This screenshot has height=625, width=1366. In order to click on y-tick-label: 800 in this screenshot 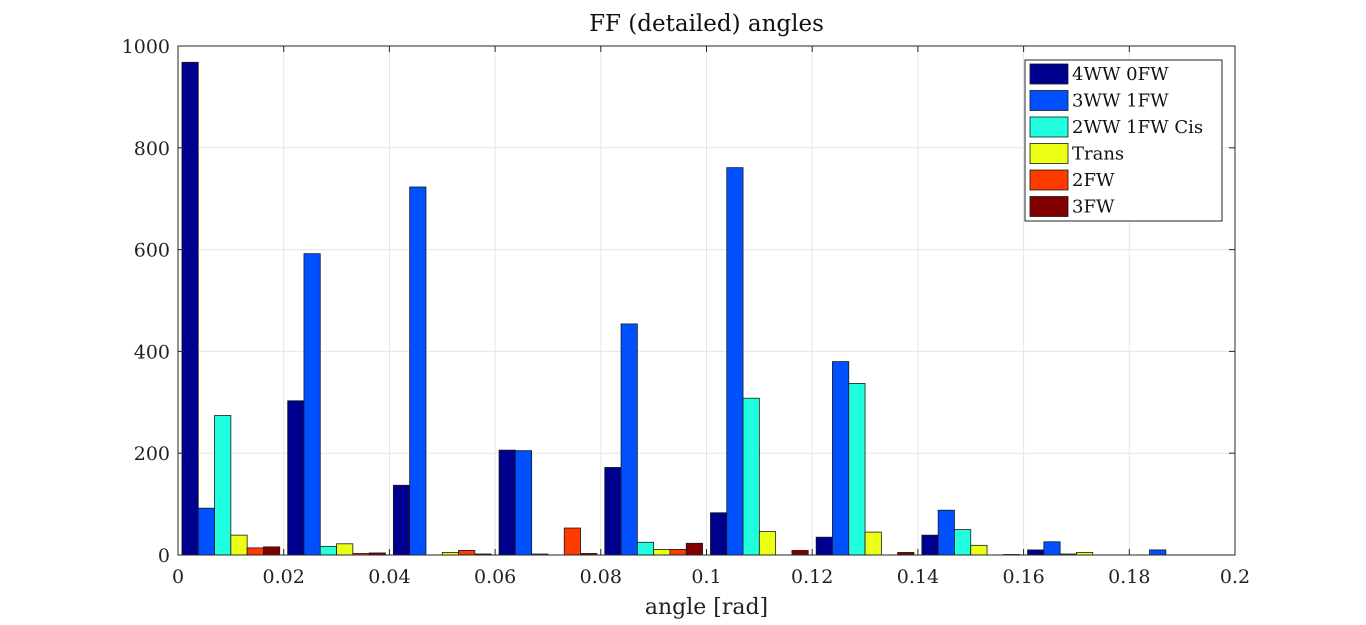, I will do `click(152, 149)`.